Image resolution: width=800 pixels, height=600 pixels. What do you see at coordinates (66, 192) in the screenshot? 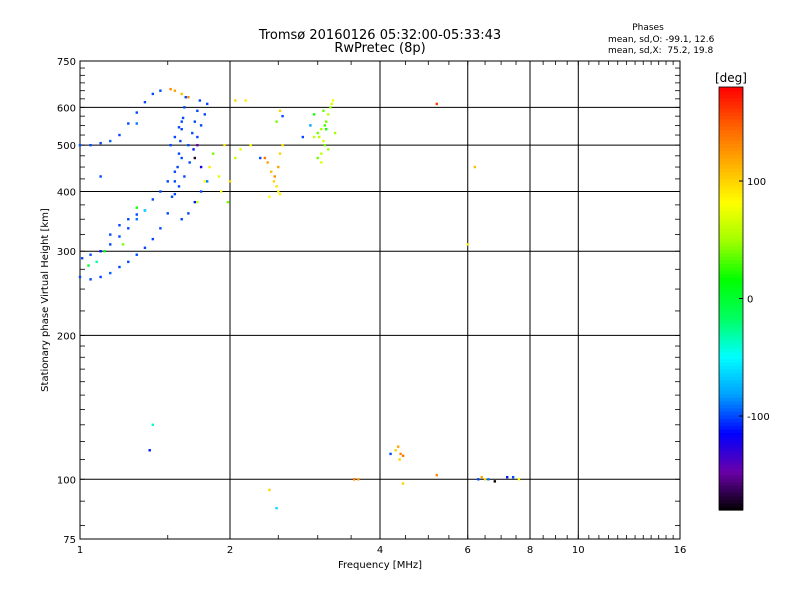
I see `y-tick-label: 400` at bounding box center [66, 192].